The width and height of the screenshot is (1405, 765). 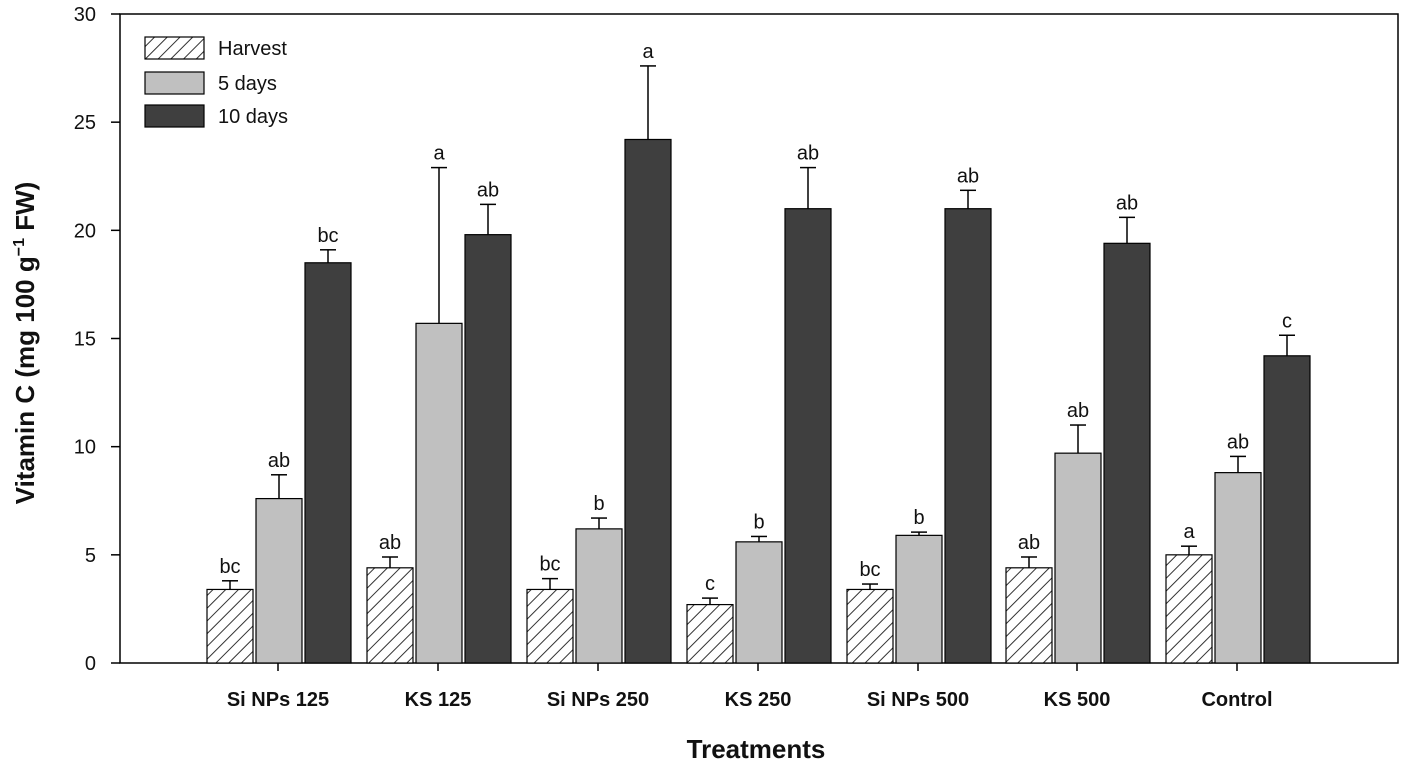 What do you see at coordinates (85, 15) in the screenshot?
I see `y-tick-label: 30` at bounding box center [85, 15].